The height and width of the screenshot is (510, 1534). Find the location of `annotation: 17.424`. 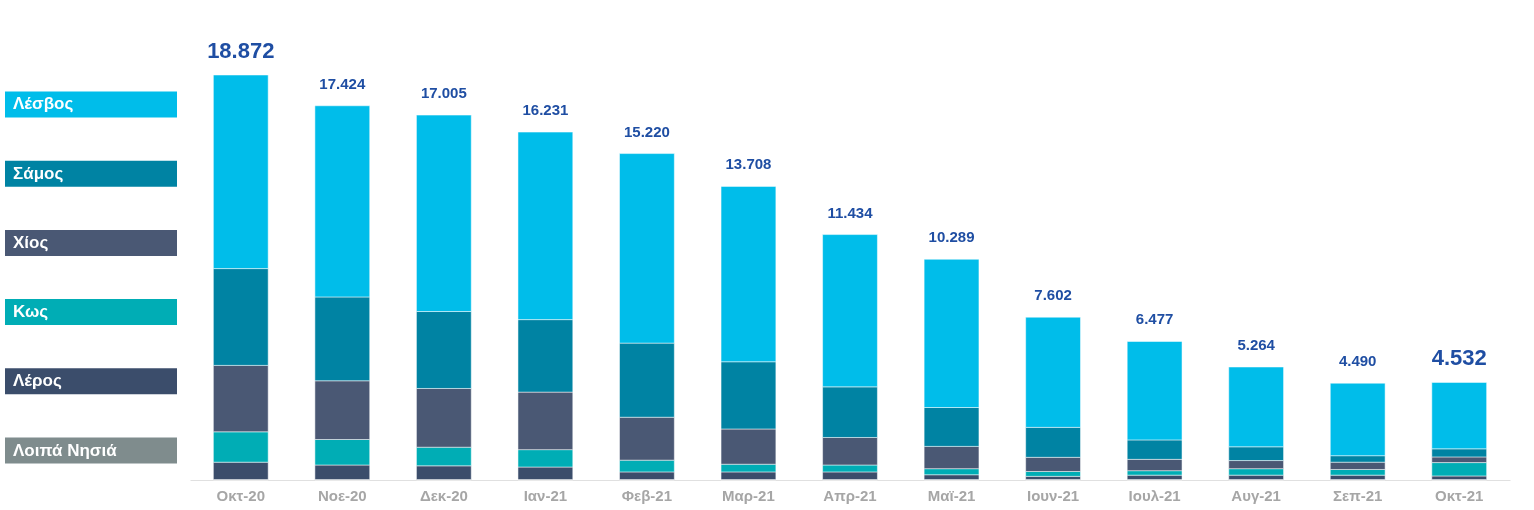

annotation: 17.424 is located at coordinates (342, 83).